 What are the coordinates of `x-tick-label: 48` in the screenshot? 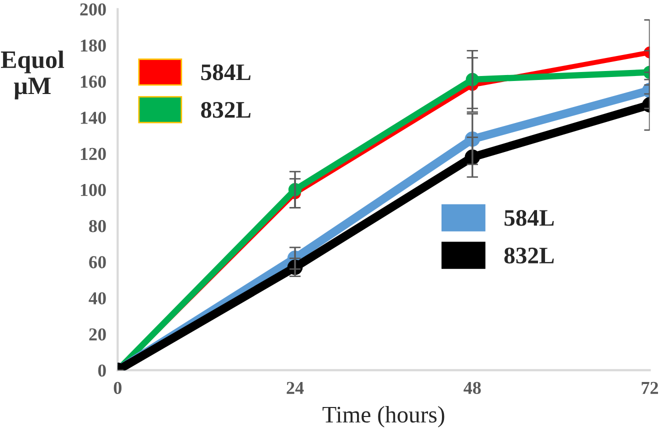 It's located at (472, 388).